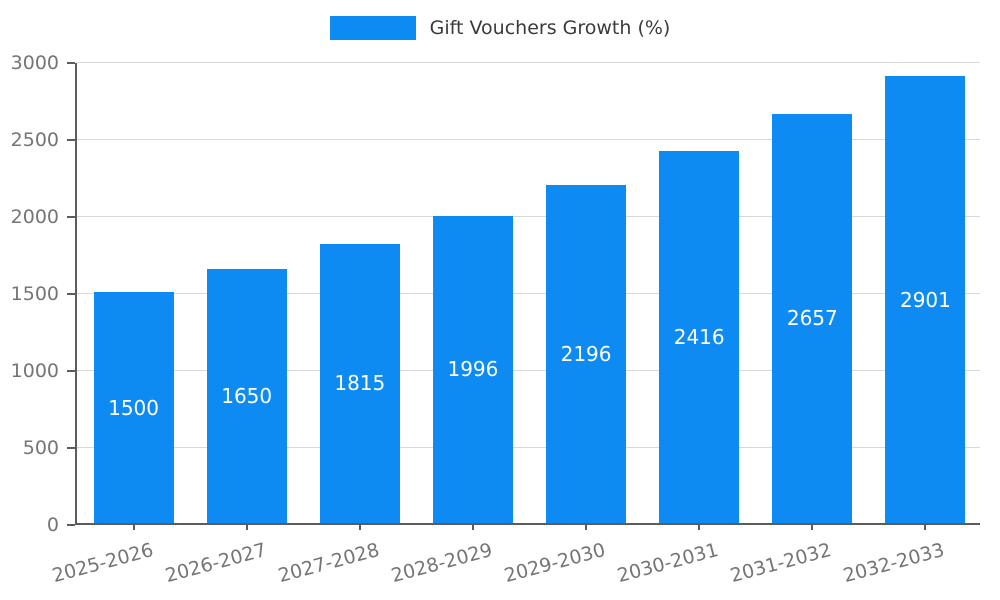  I want to click on y-tick-label: 500, so click(40, 448).